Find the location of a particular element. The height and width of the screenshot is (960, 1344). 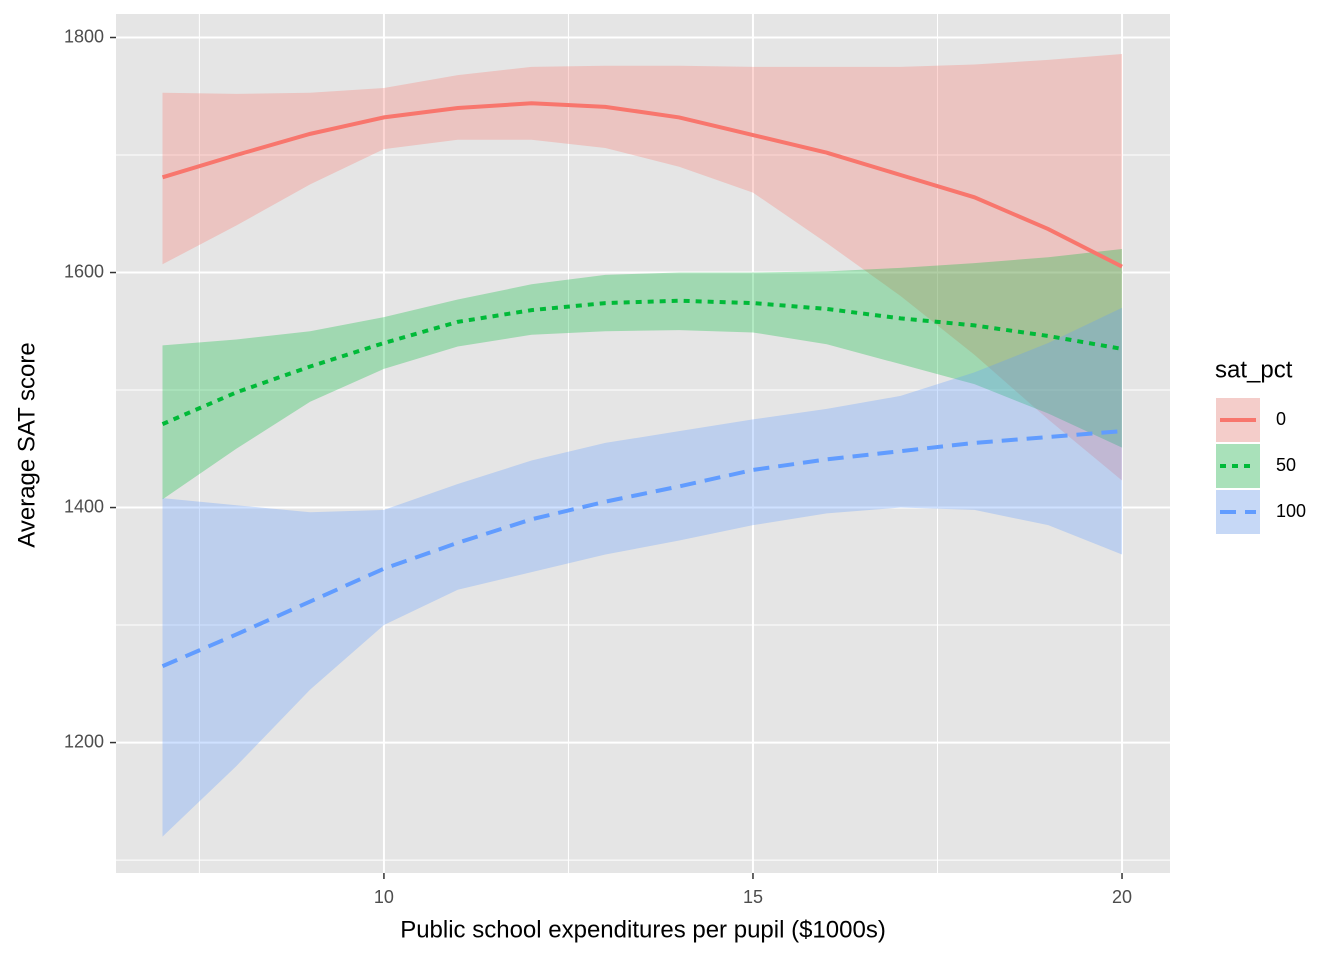

x-tick-label: 15 is located at coordinates (753, 897).